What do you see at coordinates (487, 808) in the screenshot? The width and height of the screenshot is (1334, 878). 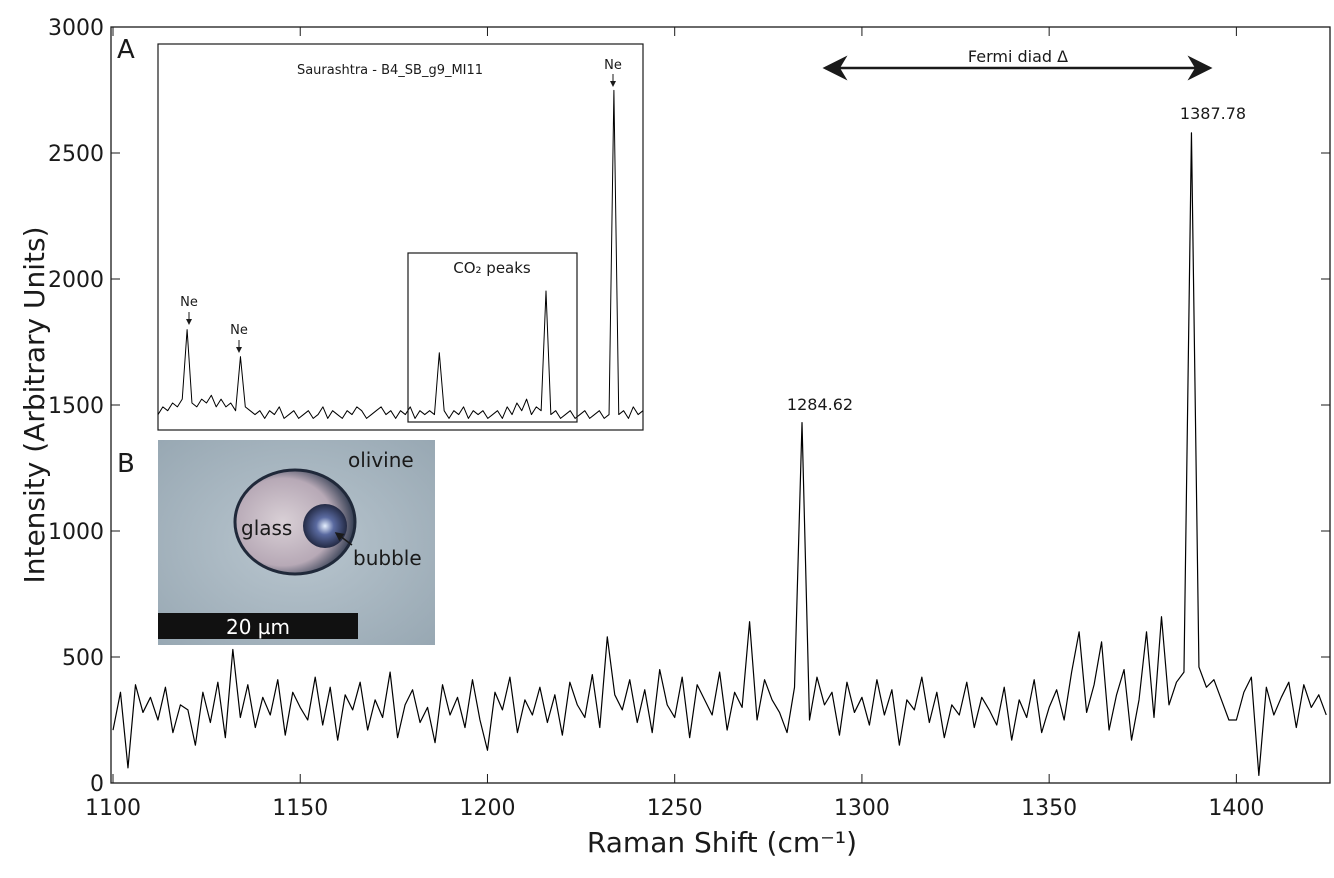 I see `x-tick-label: 1200` at bounding box center [487, 808].